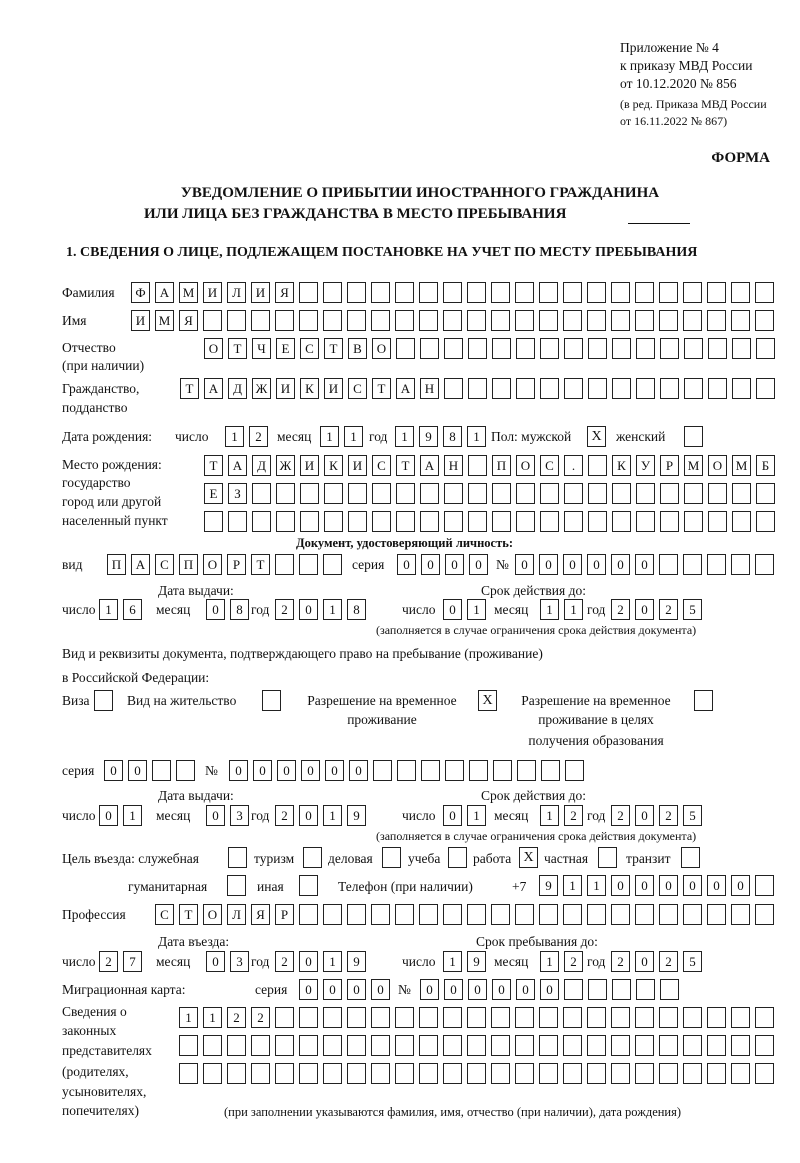 This screenshot has width=800, height=1163. What do you see at coordinates (236, 292) in the screenshot?
I see `char-box: Л` at bounding box center [236, 292].